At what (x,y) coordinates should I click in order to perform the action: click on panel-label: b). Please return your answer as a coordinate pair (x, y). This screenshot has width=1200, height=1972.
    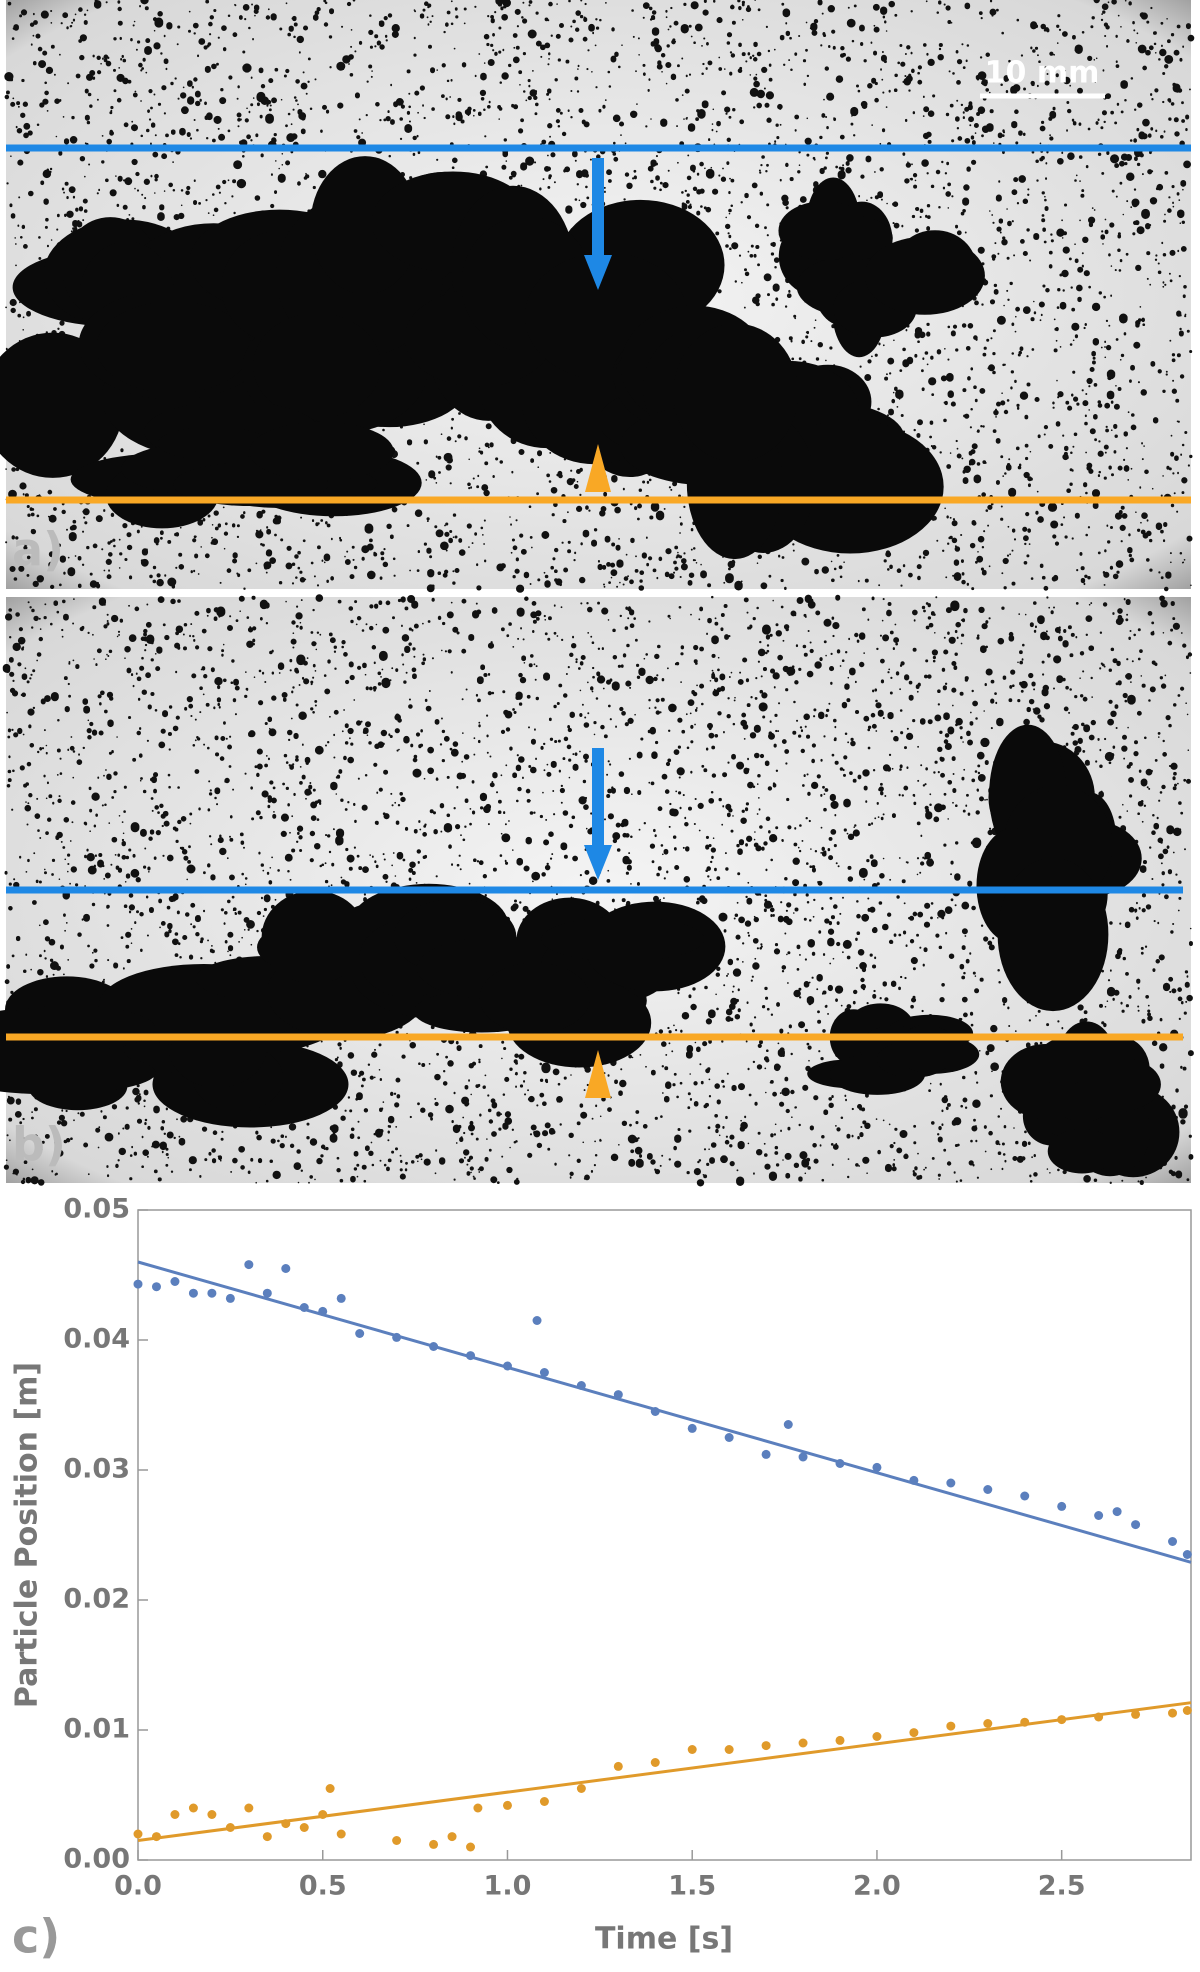
    Looking at the image, I should click on (39, 1145).